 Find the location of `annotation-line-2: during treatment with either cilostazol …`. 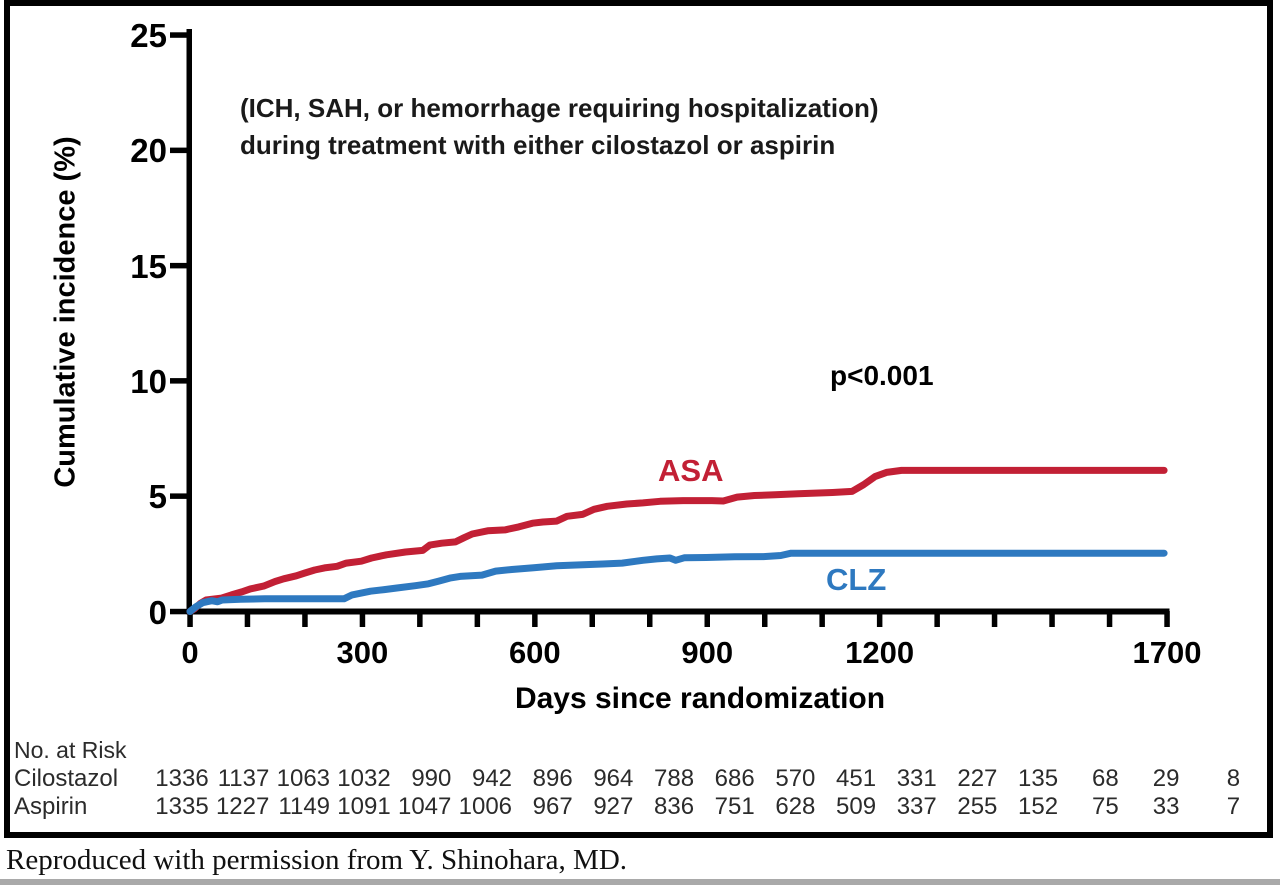

annotation-line-2: during treatment with either cilostazol … is located at coordinates (538, 145).